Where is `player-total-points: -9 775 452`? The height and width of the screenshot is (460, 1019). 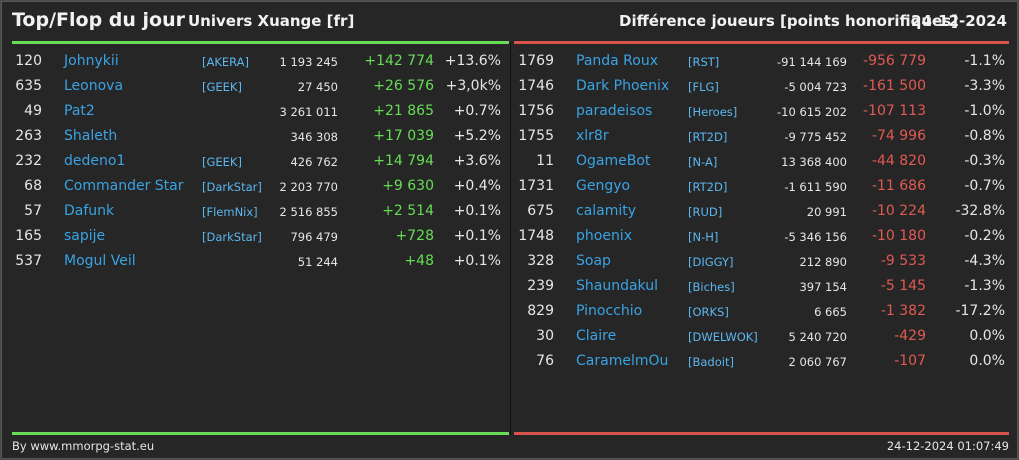 player-total-points: -9 775 452 is located at coordinates (815, 137).